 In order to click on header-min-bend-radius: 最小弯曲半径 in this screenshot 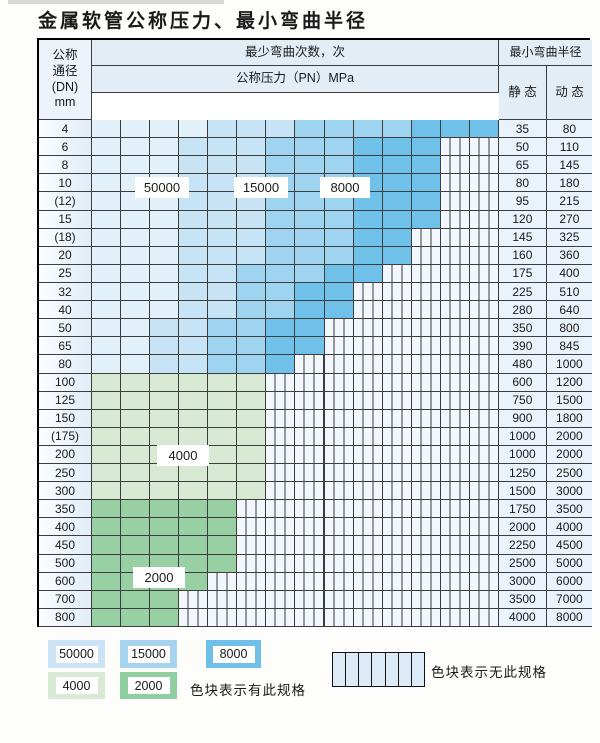, I will do `click(545, 53)`.